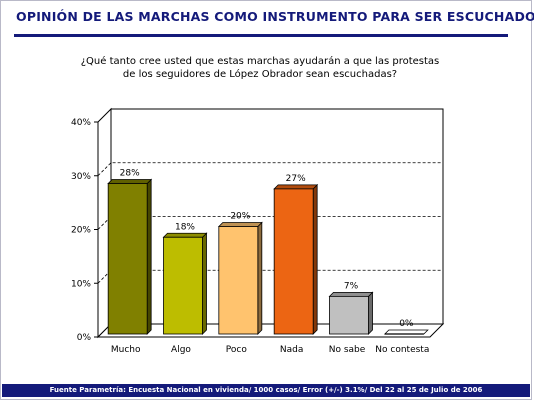 The width and height of the screenshot is (534, 402). I want to click on y-tick-label: 20%, so click(81, 231).